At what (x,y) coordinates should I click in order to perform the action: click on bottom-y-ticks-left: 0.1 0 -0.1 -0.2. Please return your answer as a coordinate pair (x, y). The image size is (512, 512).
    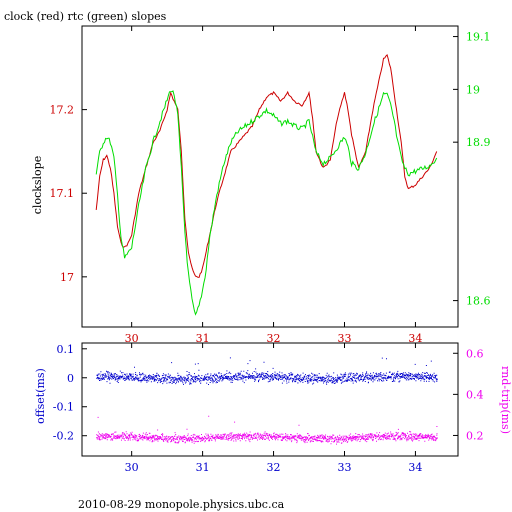
    Looking at the image, I should click on (70, 393).